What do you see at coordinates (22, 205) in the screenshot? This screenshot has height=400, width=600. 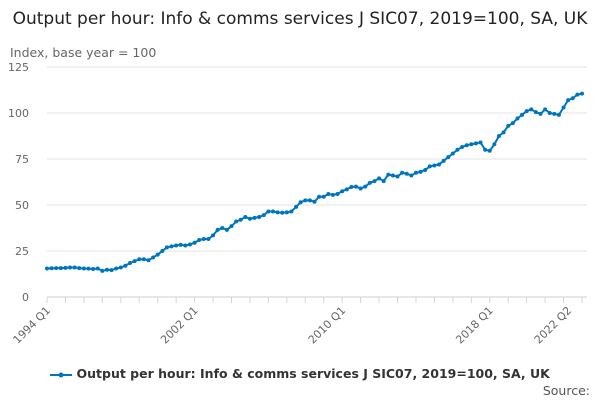 I see `y-tick-label: 50` at bounding box center [22, 205].